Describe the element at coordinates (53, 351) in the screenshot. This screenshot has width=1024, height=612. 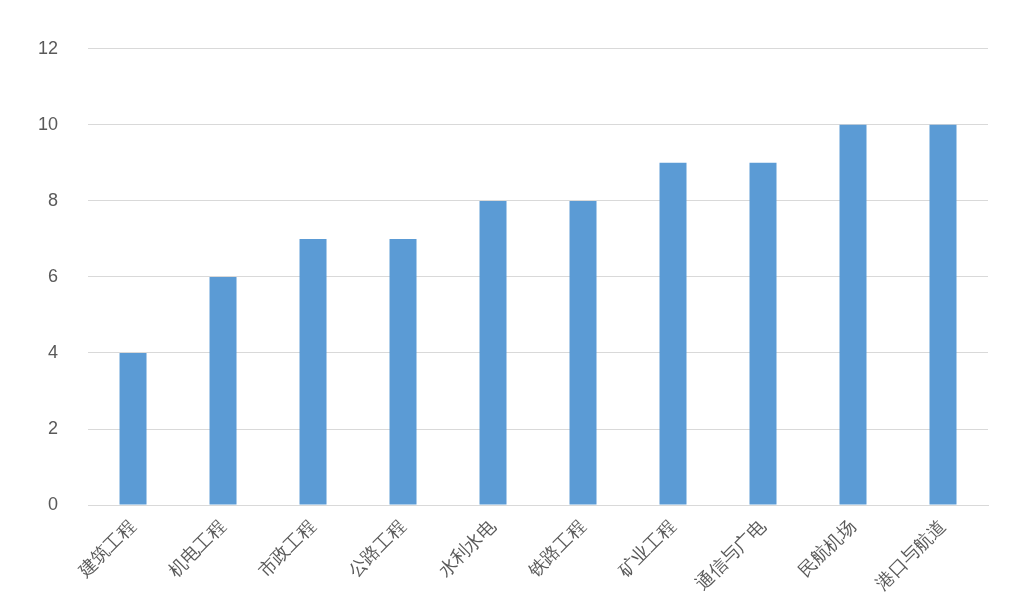
I see `y-tick-label: 4` at that location.